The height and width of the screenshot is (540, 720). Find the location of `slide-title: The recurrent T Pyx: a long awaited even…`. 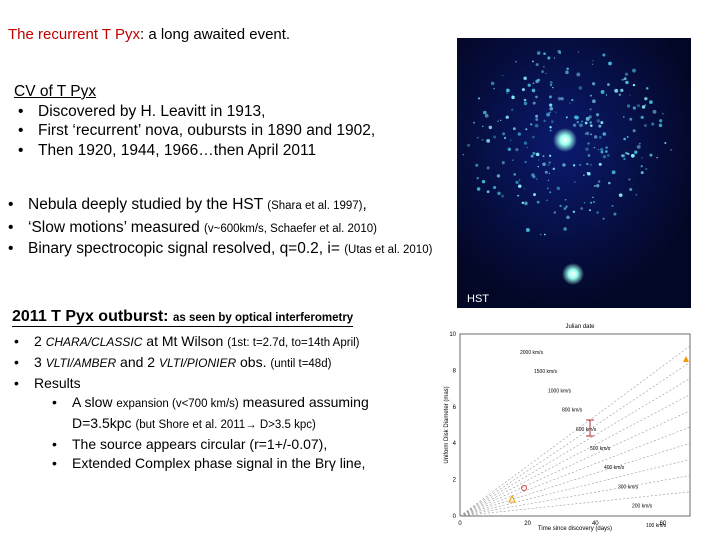

slide-title: The recurrent T Pyx: a long awaited even… is located at coordinates (149, 34).